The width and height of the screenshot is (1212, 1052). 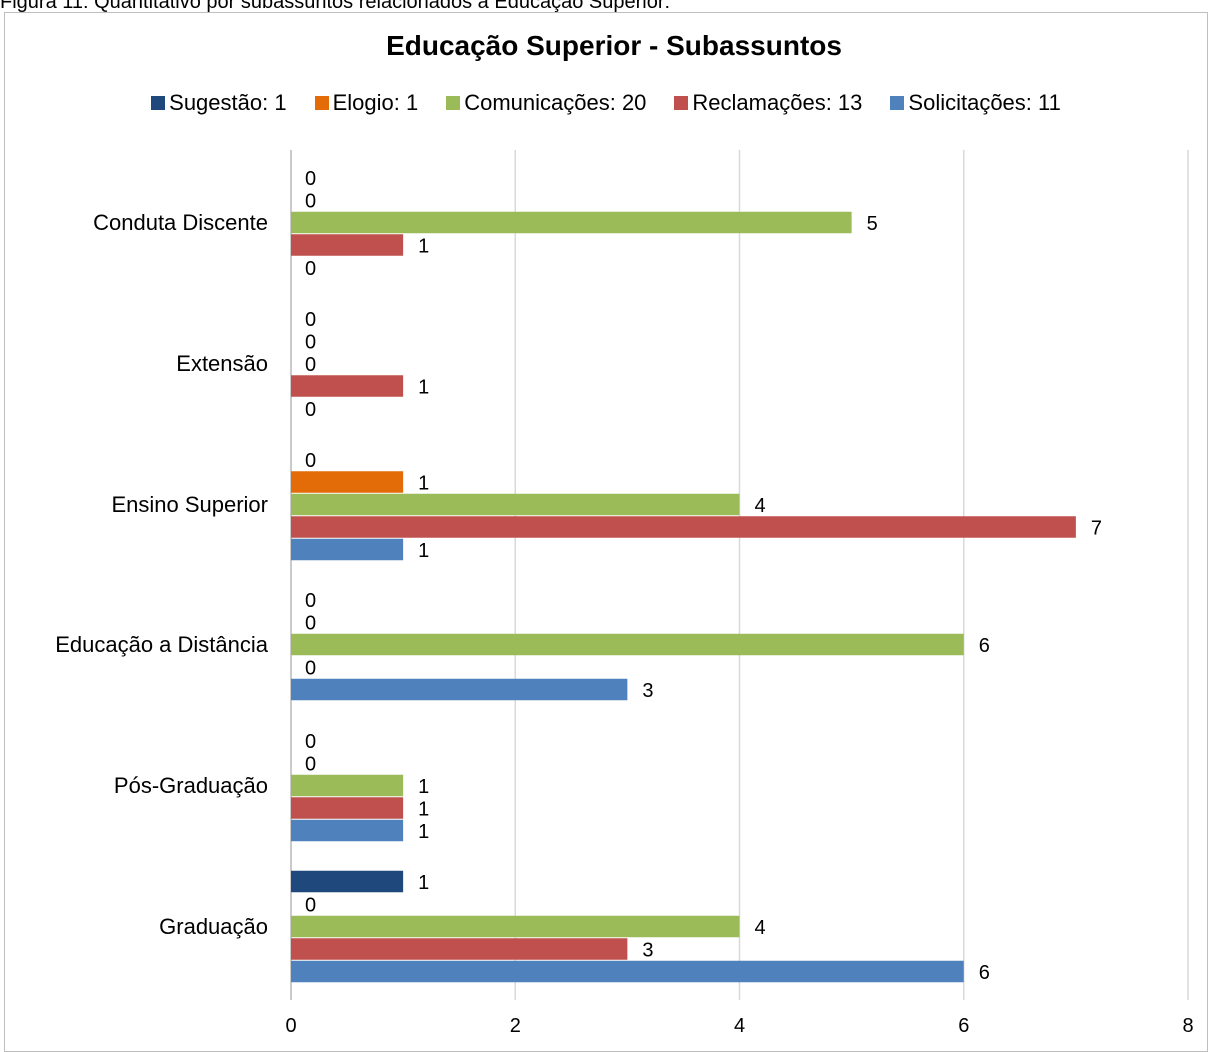 What do you see at coordinates (191, 785) in the screenshot?
I see `category-label: Pós-Graduação` at bounding box center [191, 785].